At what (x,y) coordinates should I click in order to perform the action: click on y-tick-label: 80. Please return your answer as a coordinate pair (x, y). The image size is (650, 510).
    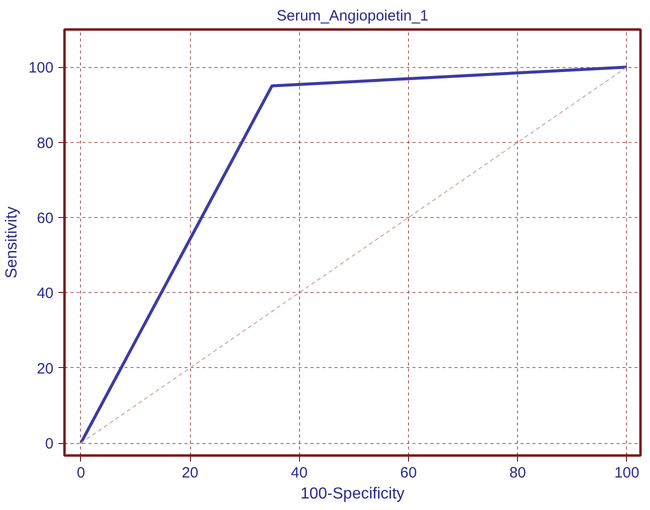
    Looking at the image, I should click on (45, 143).